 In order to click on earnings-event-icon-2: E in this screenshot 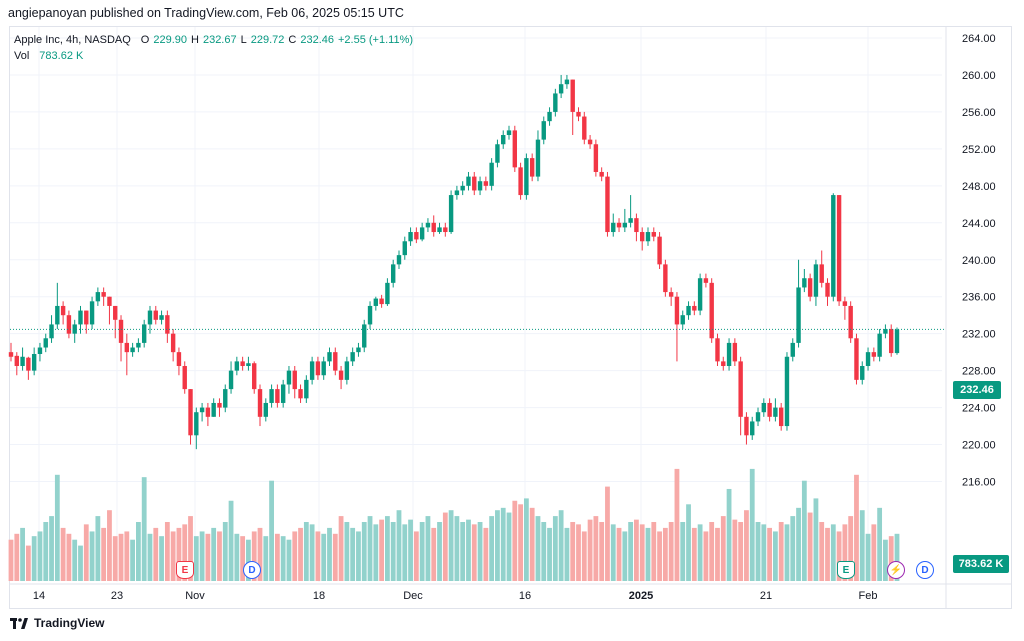, I will do `click(846, 570)`.